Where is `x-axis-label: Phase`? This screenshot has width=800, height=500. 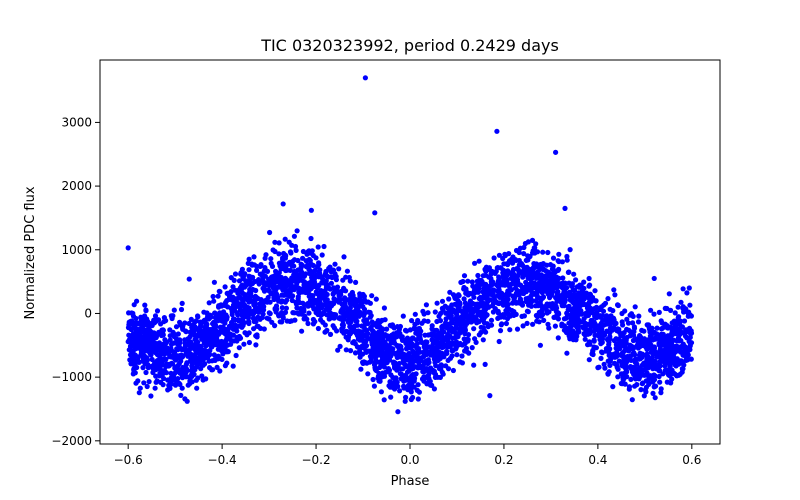 x-axis-label: Phase is located at coordinates (410, 481).